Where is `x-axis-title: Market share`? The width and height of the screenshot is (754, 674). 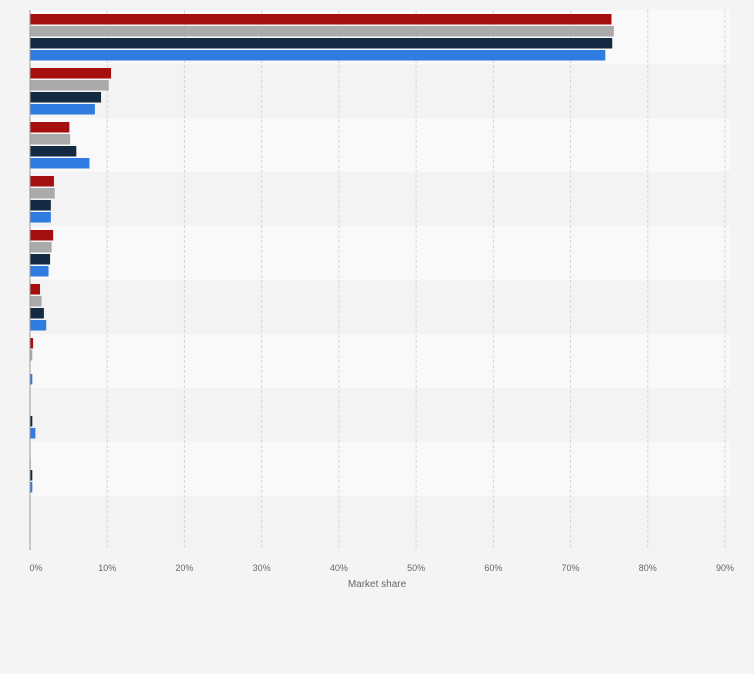 x-axis-title: Market share is located at coordinates (377, 584).